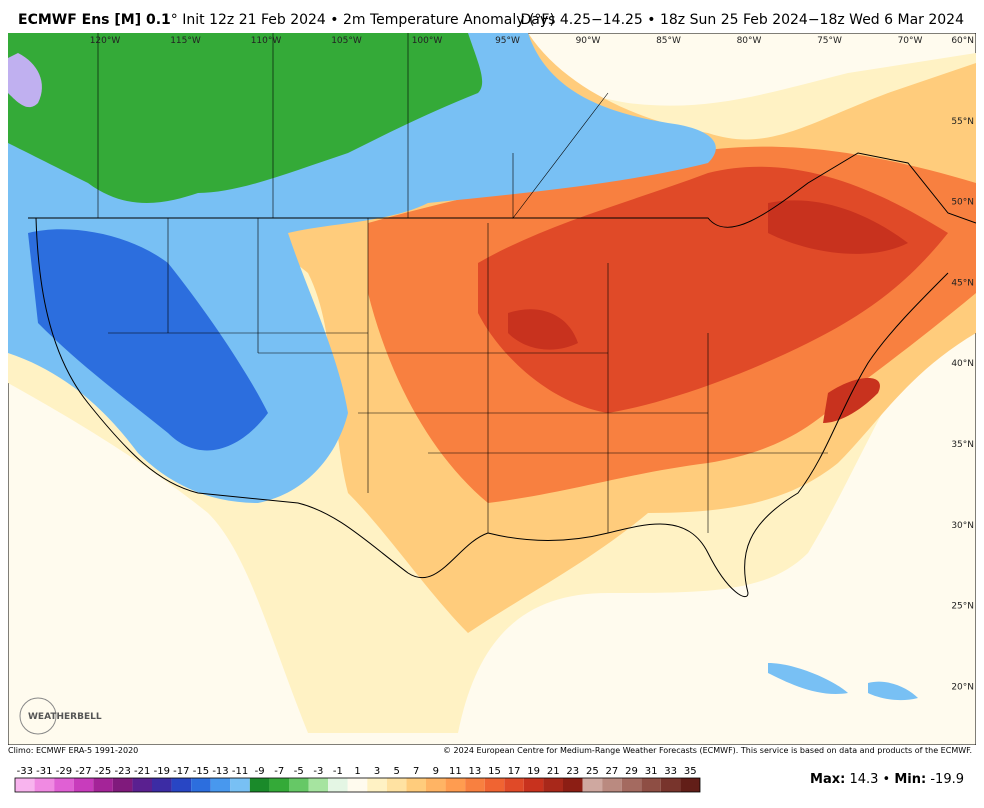  What do you see at coordinates (299, 771) in the screenshot?
I see `colorbar-label: -5` at bounding box center [299, 771].